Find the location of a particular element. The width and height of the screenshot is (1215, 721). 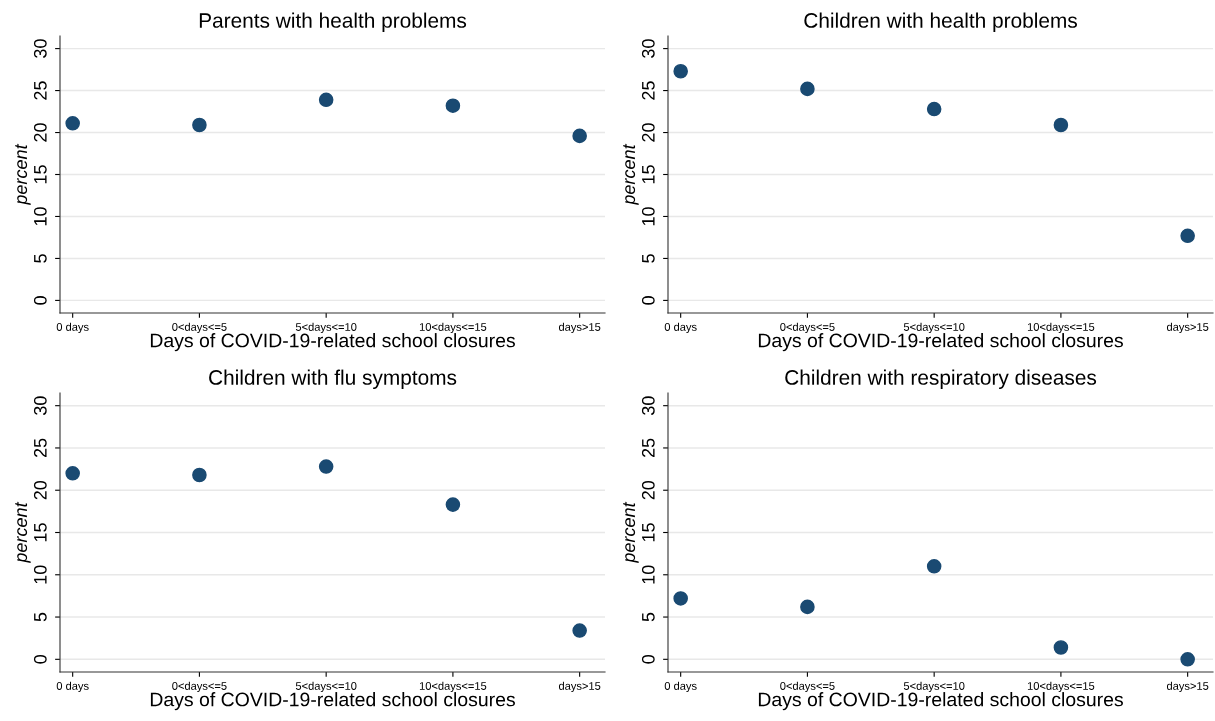

chart-title: Children with health problems is located at coordinates (940, 22).